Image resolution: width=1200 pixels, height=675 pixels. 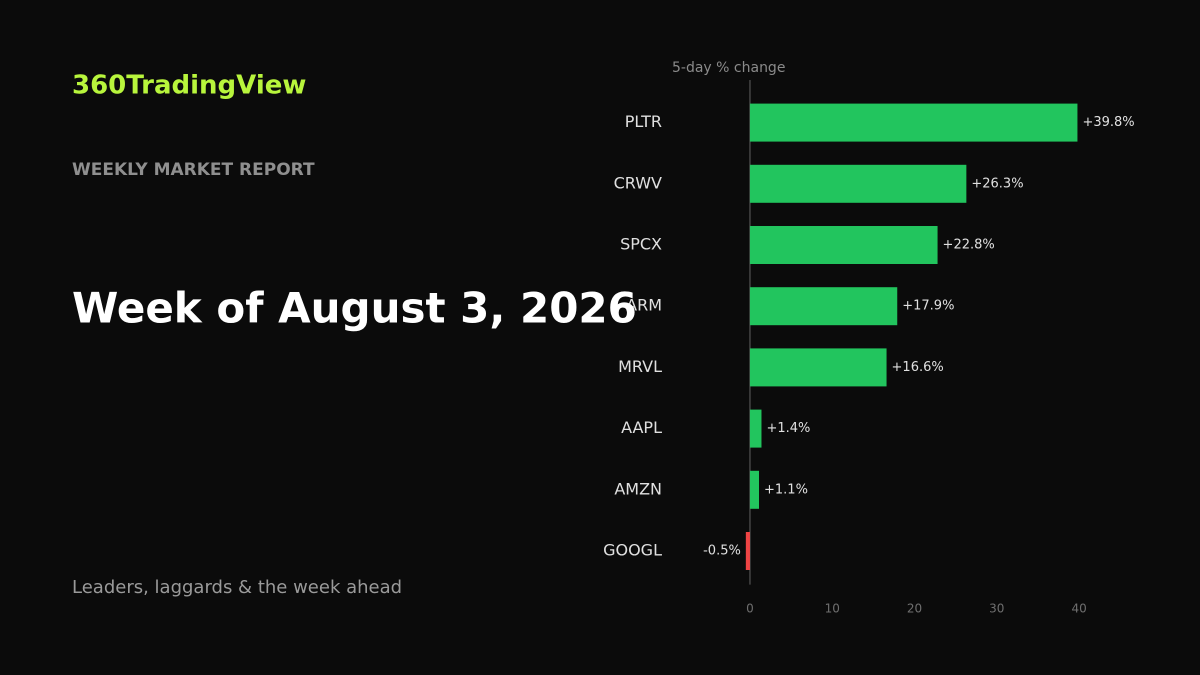 What do you see at coordinates (750, 609) in the screenshot?
I see `x-tick-label: 0` at bounding box center [750, 609].